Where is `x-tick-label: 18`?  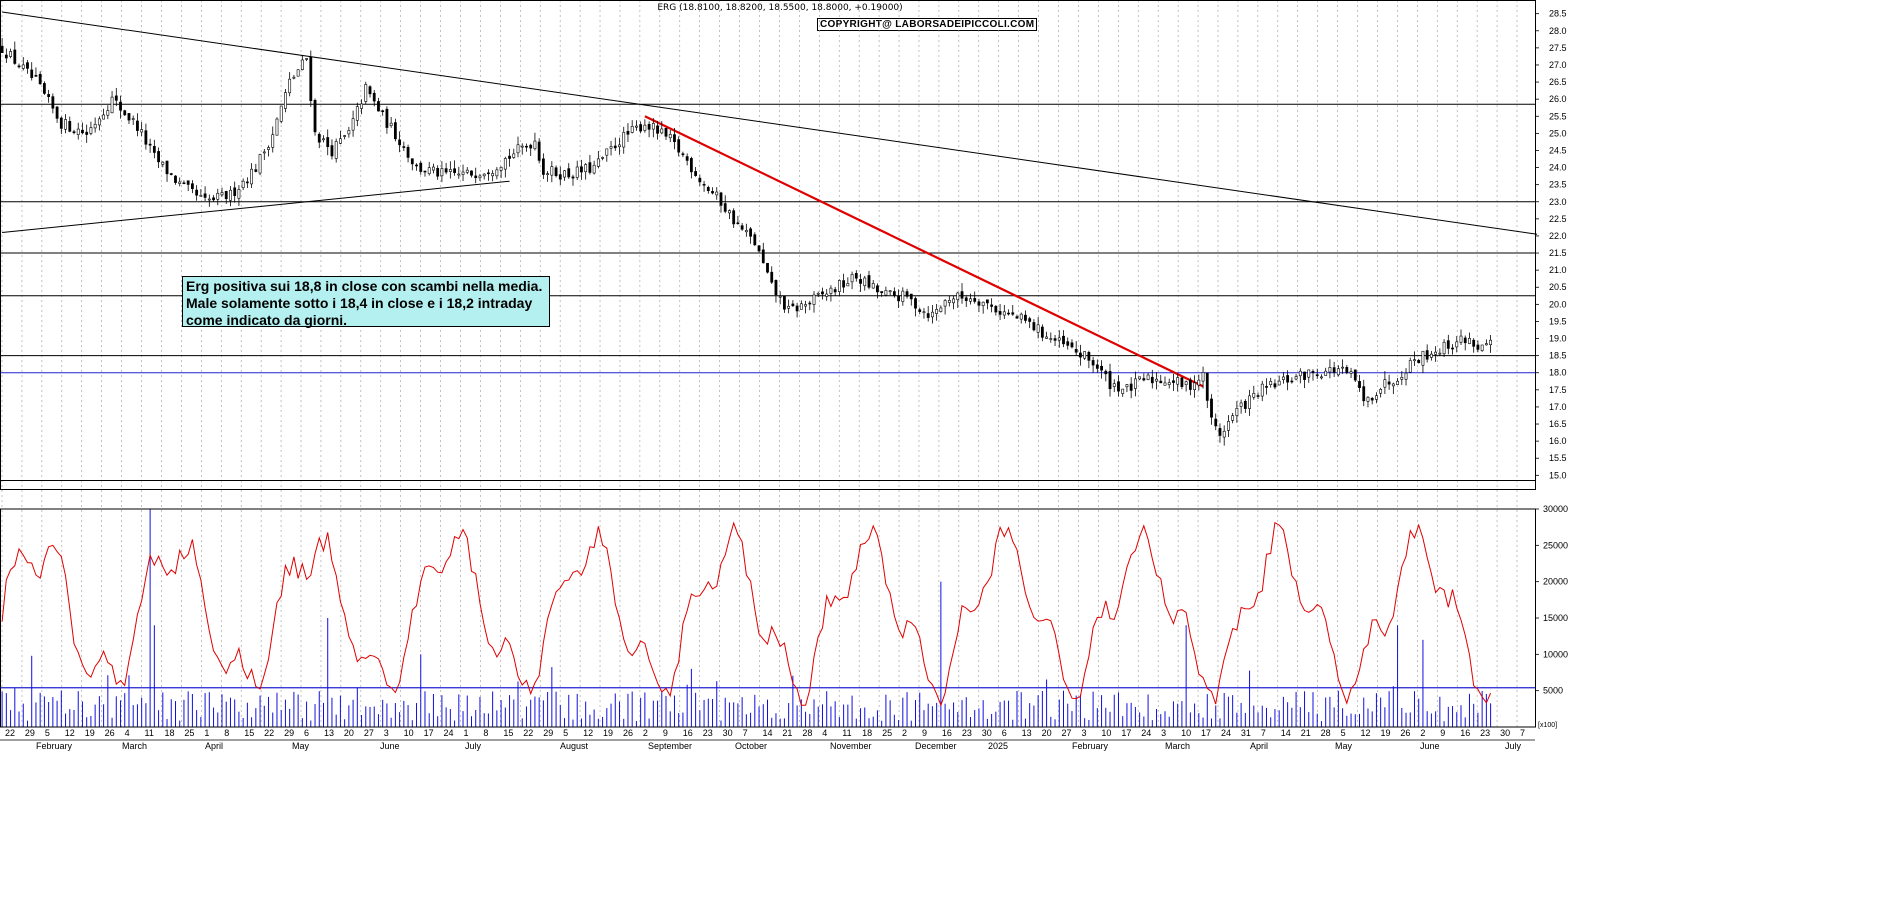 x-tick-label: 18 is located at coordinates (867, 733).